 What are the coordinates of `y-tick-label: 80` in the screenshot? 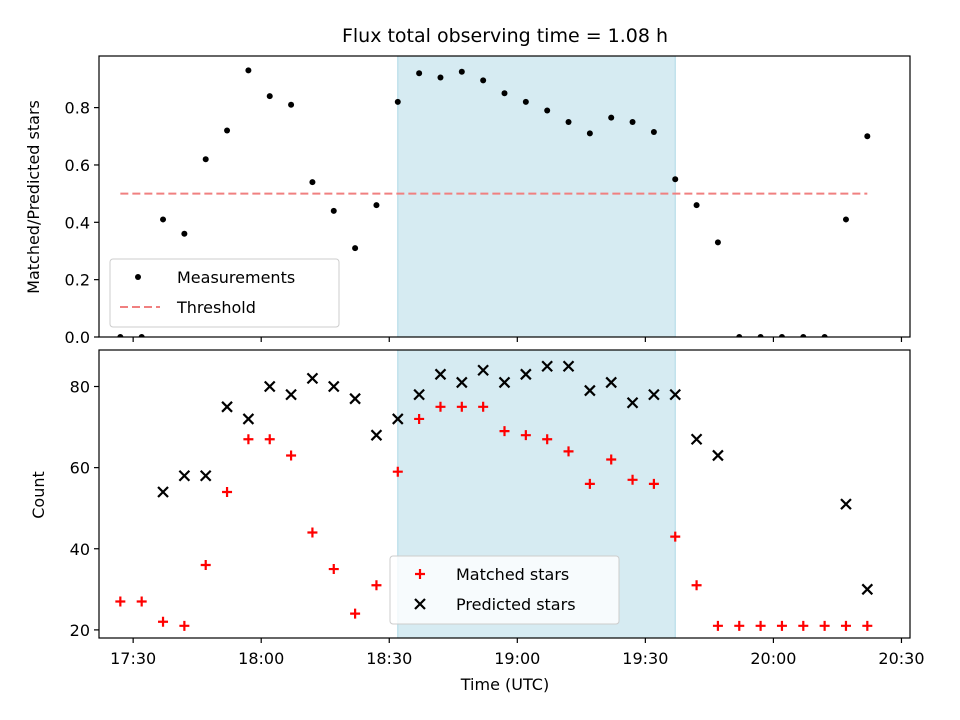 It's located at (80, 387).